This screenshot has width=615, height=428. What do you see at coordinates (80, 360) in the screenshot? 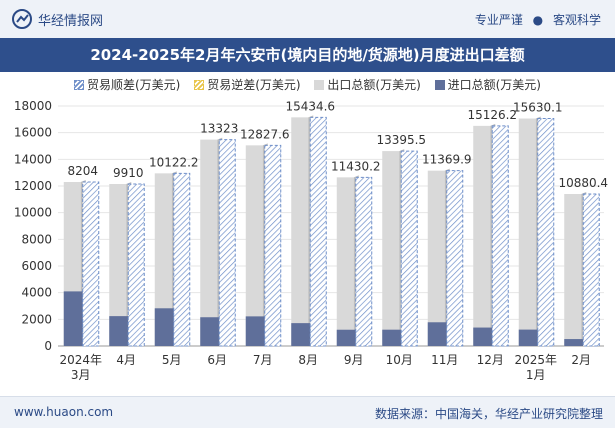
I see `x-tick-label-line: 2024年` at bounding box center [80, 360].